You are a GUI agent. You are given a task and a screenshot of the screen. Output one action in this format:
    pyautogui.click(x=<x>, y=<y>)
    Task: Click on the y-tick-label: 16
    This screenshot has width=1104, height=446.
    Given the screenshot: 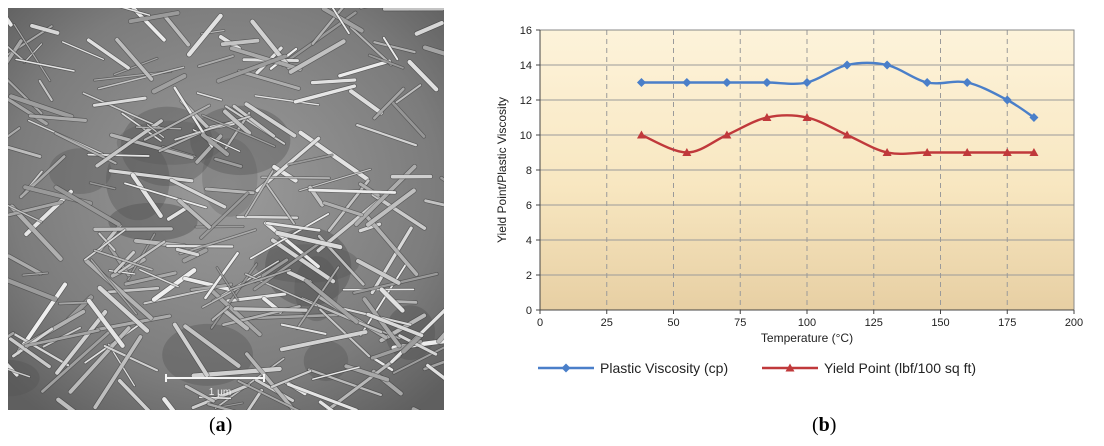 What is the action you would take?
    pyautogui.click(x=526, y=31)
    